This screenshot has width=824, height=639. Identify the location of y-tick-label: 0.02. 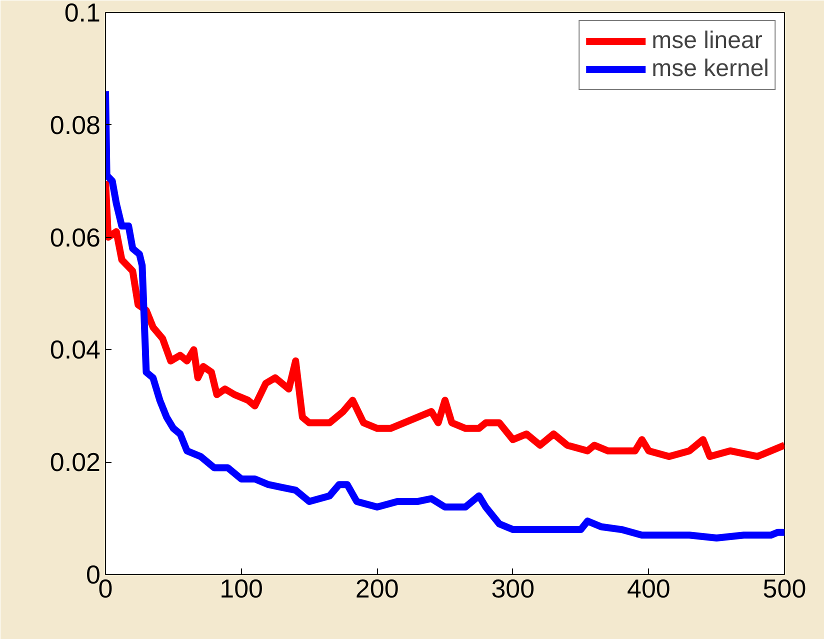
(75, 462).